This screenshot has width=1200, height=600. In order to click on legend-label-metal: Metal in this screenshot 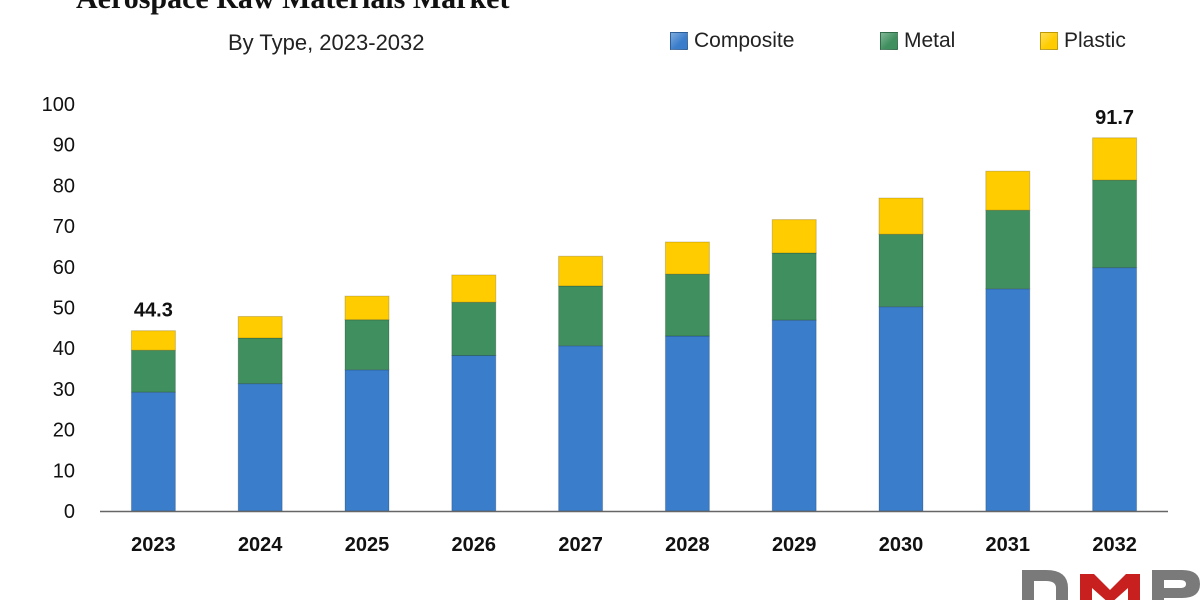, I will do `click(930, 40)`.